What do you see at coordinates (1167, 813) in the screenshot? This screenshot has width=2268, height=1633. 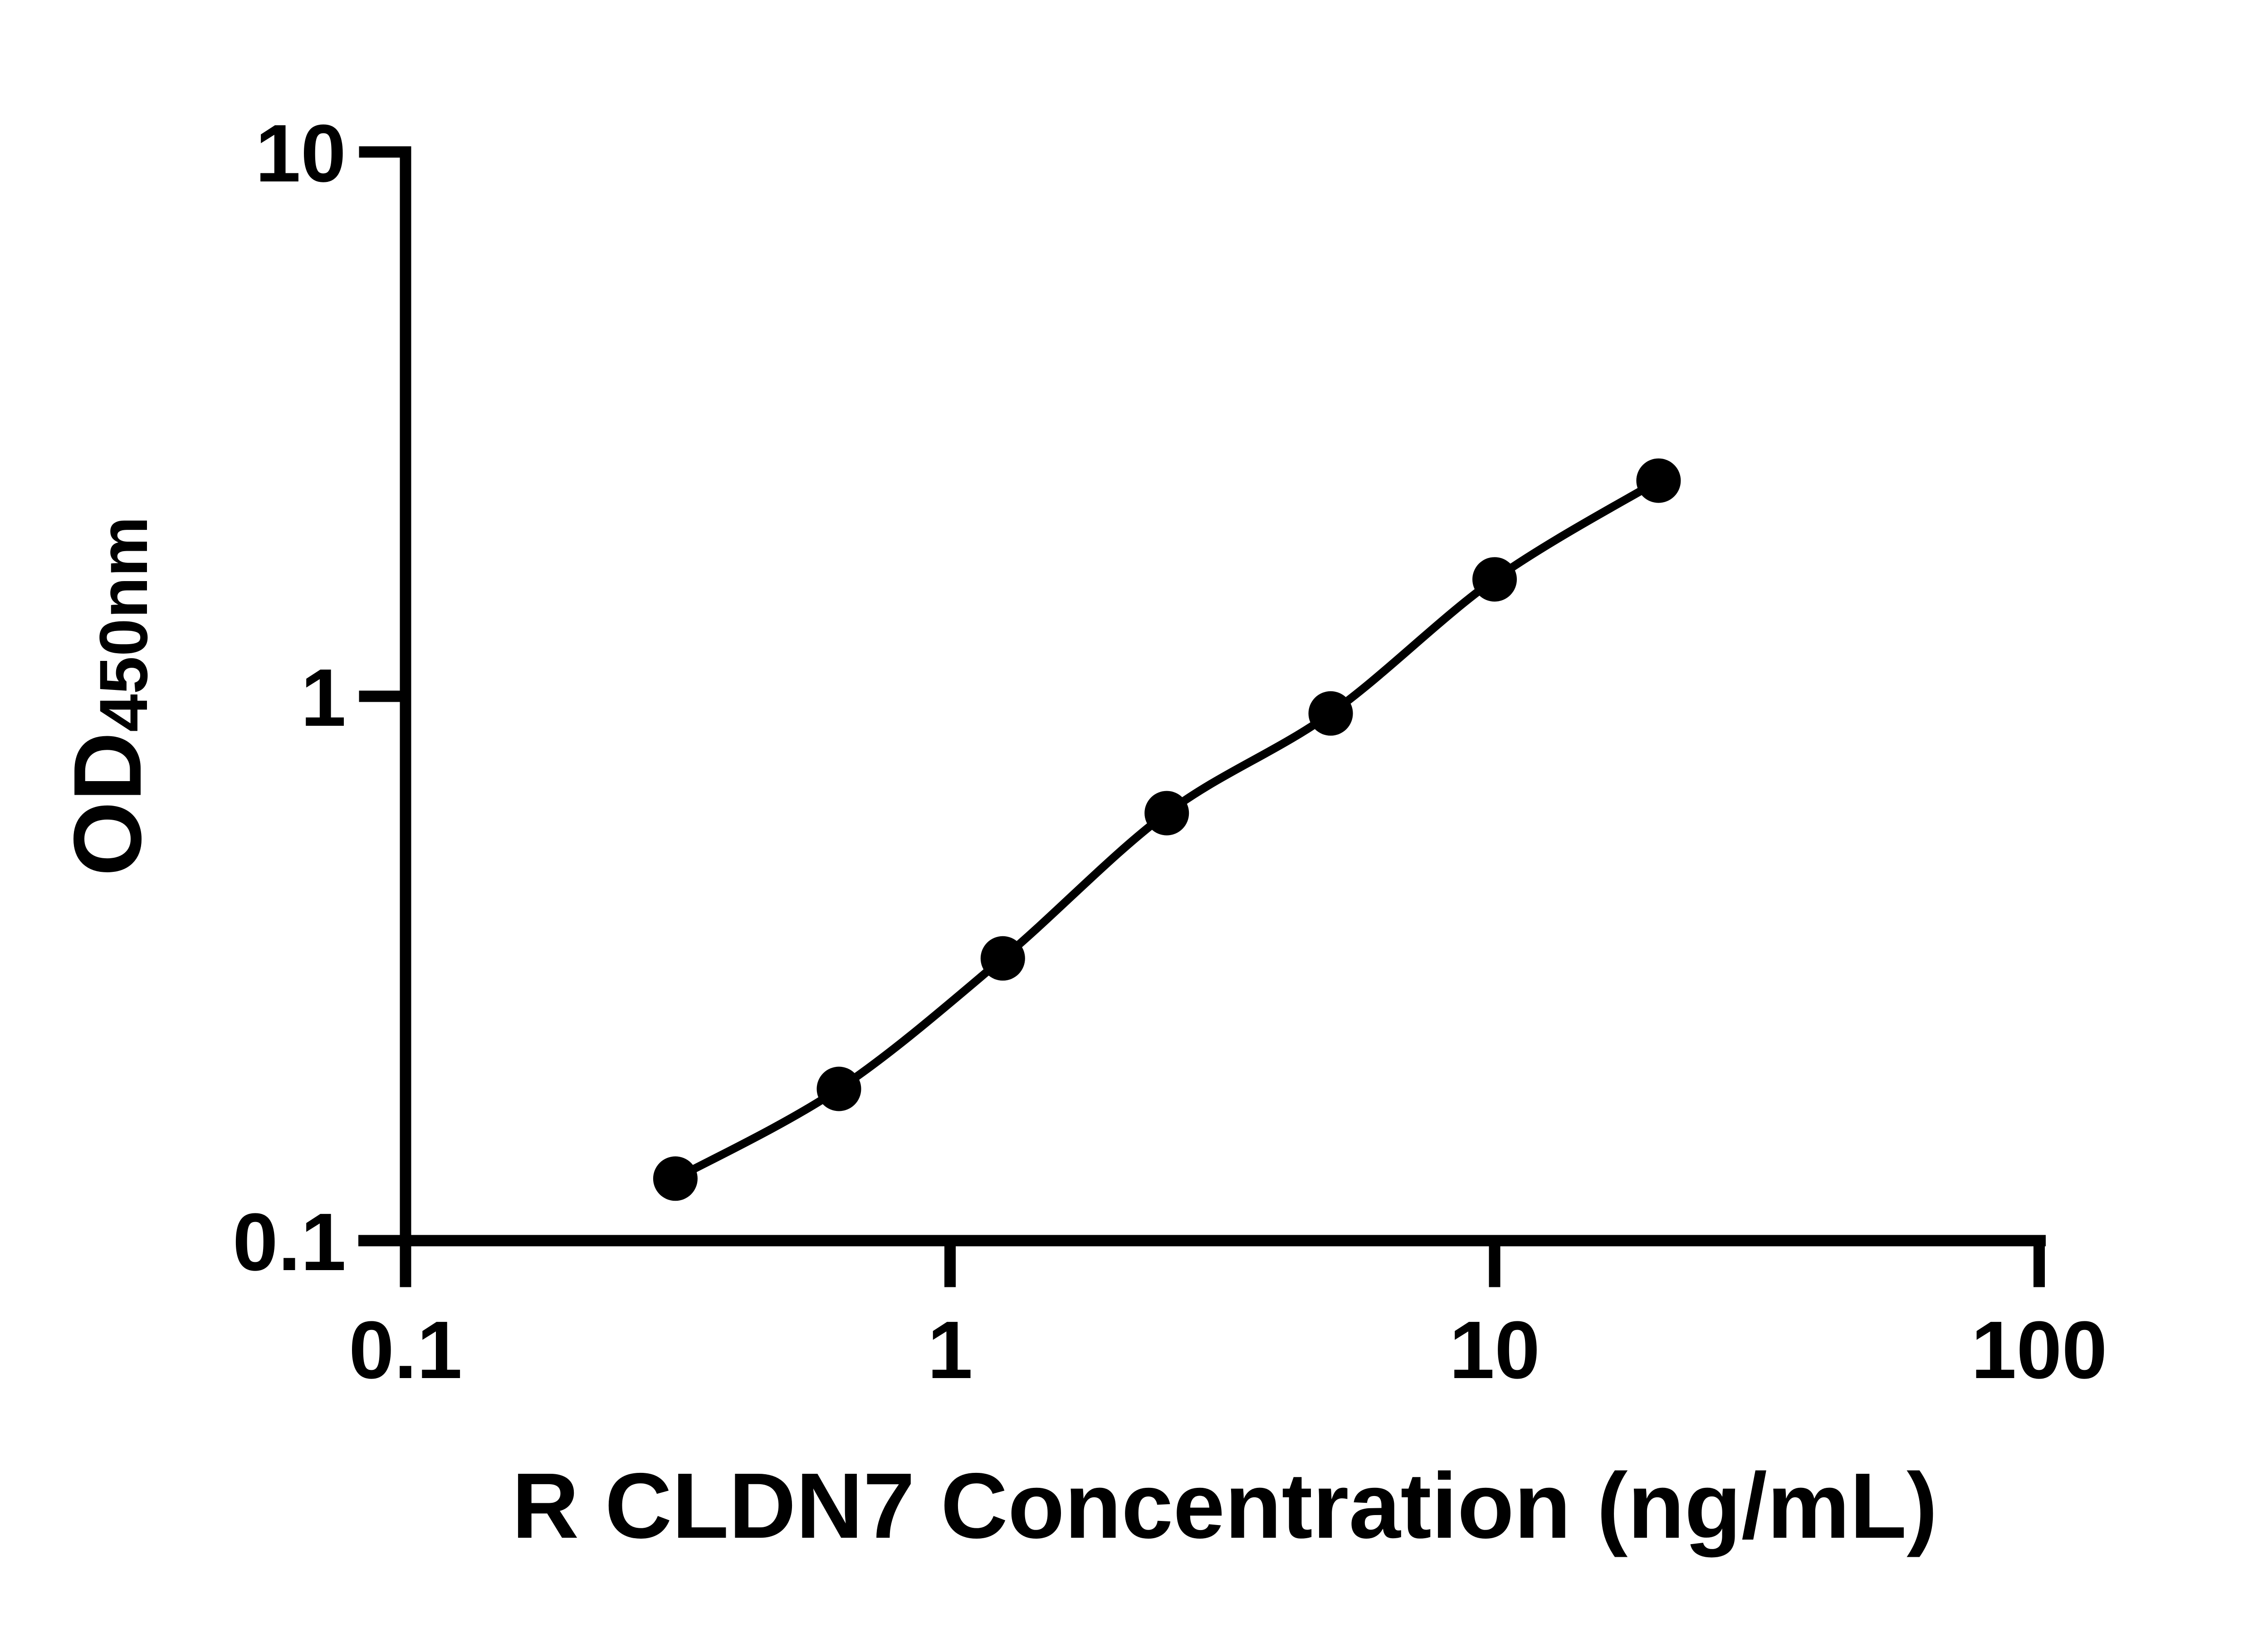 I see `data-point-2.5` at bounding box center [1167, 813].